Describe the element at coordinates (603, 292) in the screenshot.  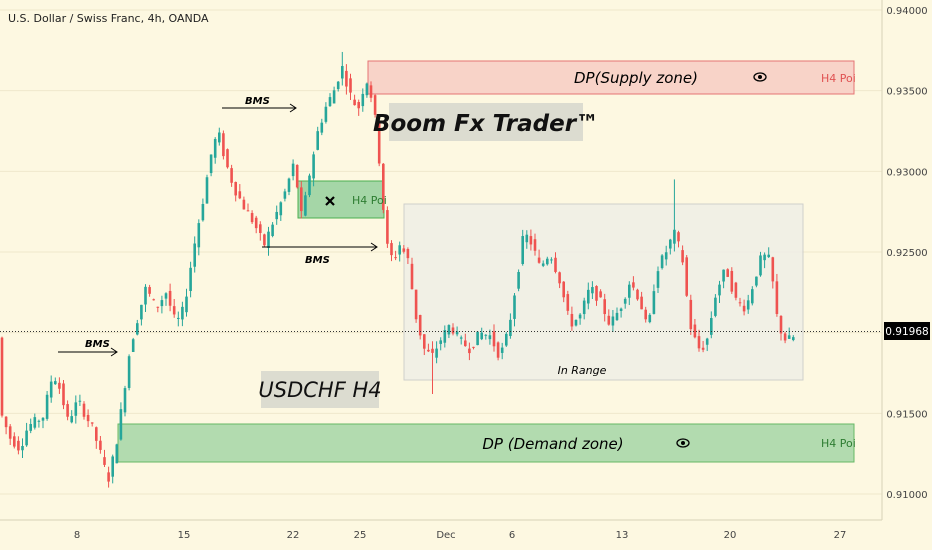
I see `range-box` at that location.